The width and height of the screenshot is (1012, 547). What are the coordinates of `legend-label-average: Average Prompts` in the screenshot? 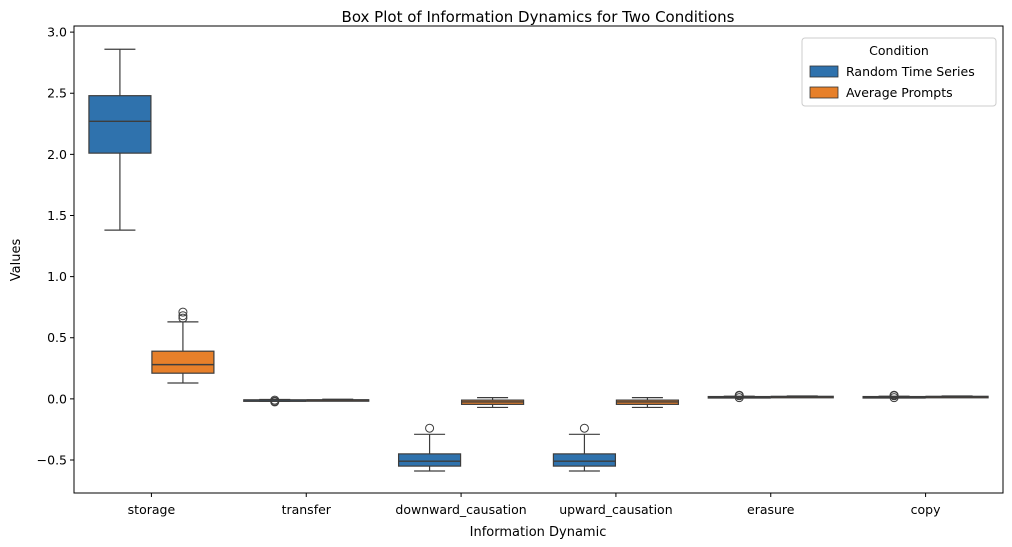 It's located at (899, 92).